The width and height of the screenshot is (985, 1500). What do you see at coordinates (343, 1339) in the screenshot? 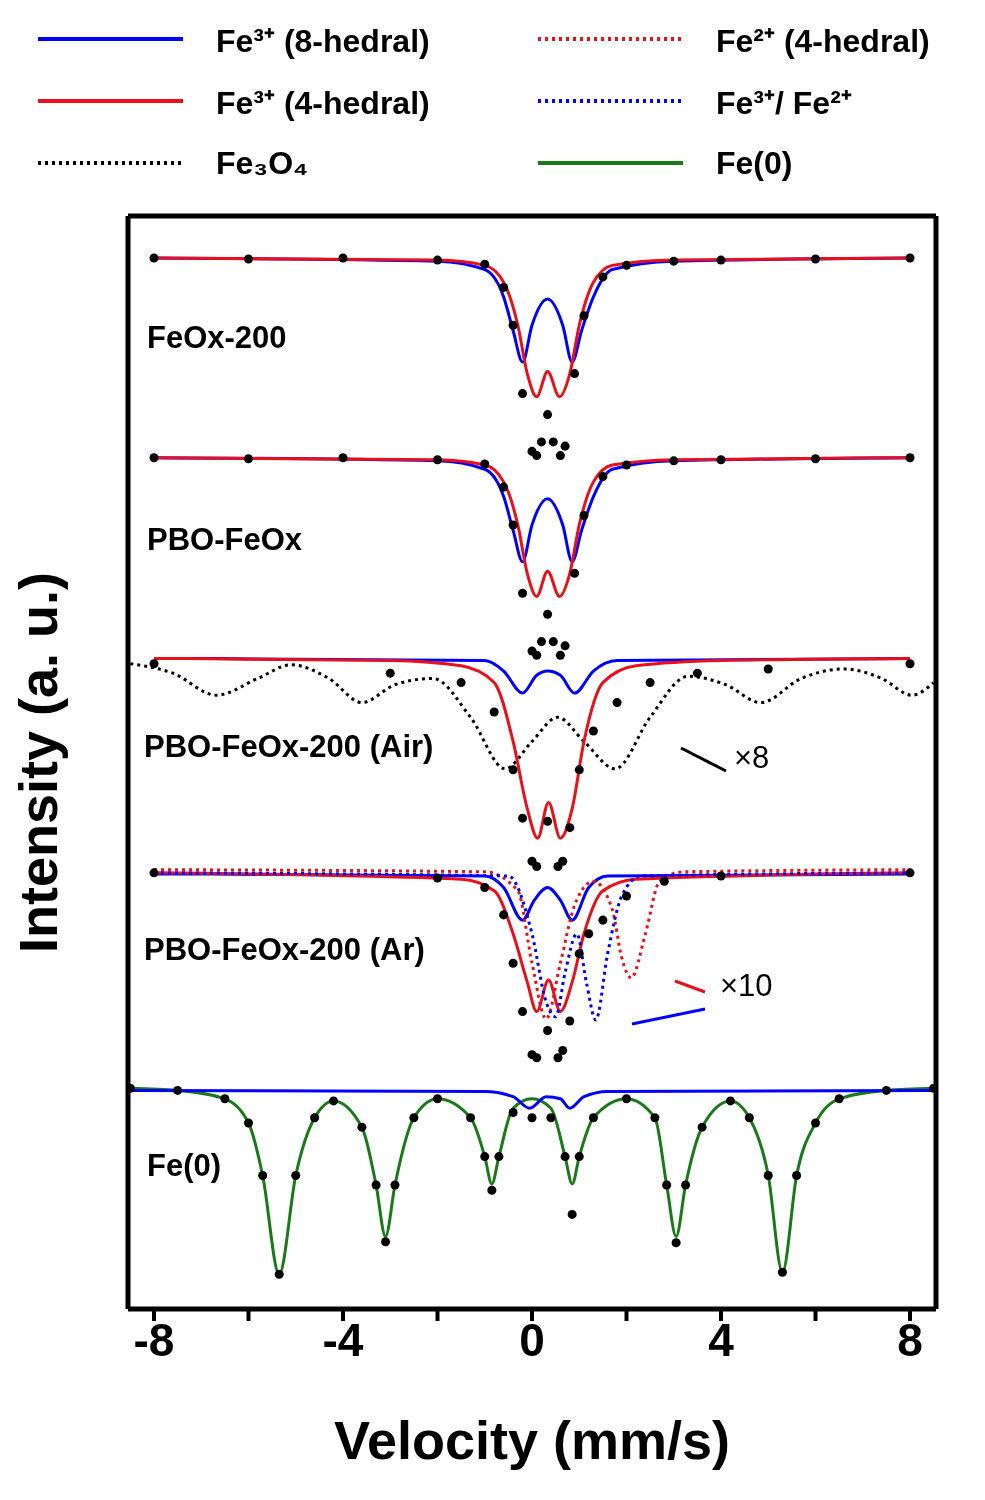
I see `x-tick-label: -4` at bounding box center [343, 1339].